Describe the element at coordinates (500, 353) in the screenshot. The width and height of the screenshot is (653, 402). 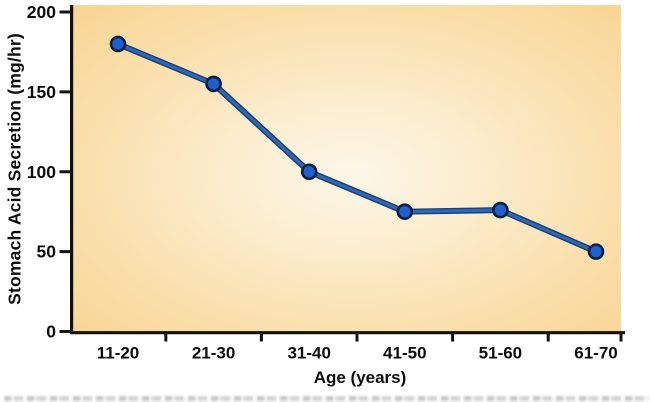
I see `x-tick-label: 51-60` at that location.